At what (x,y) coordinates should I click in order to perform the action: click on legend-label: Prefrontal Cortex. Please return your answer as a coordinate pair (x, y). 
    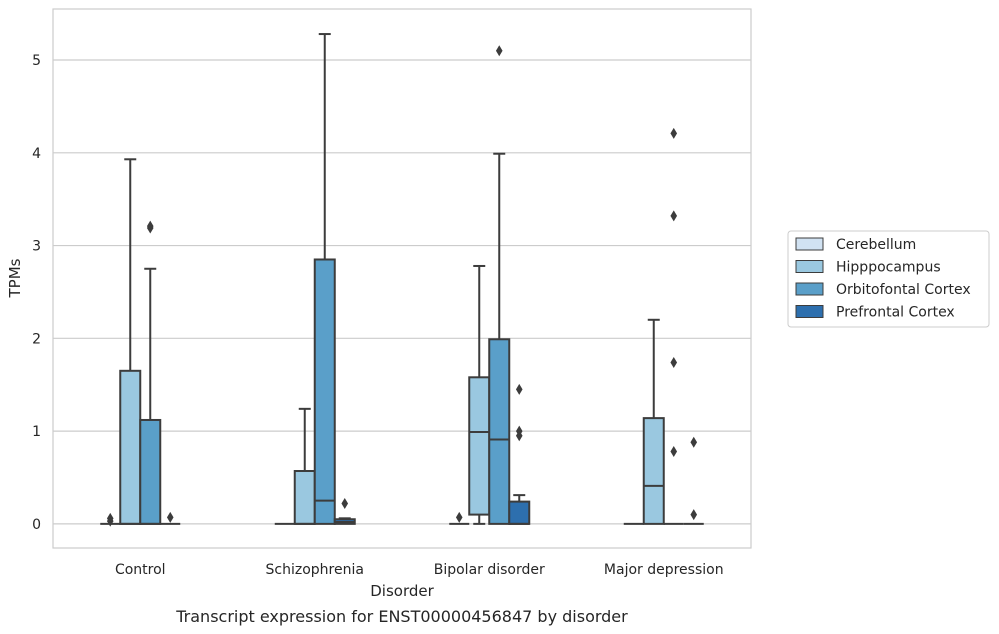
    Looking at the image, I should click on (895, 313).